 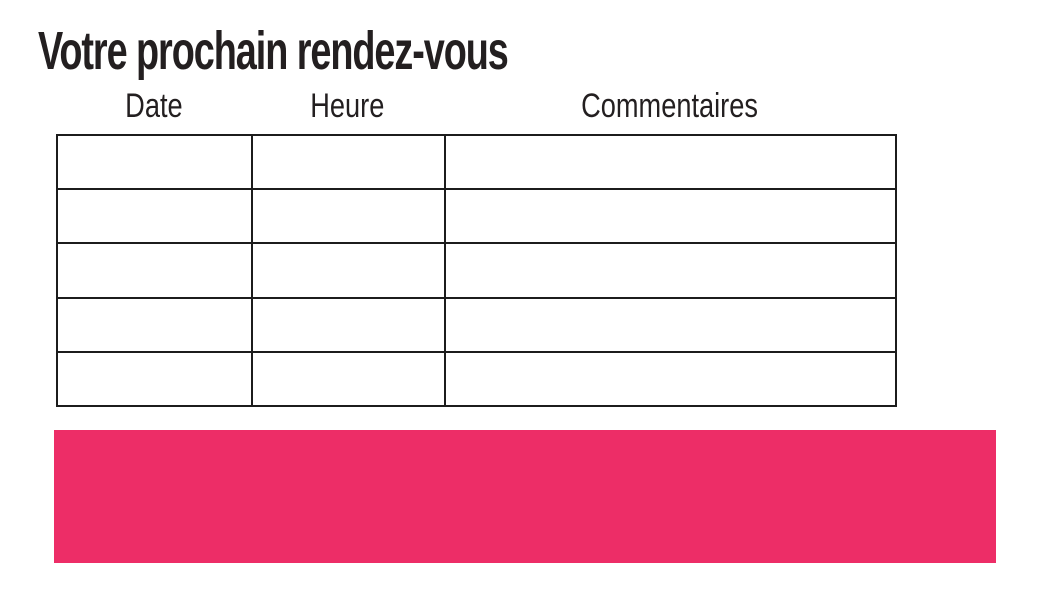 I want to click on column-header-heure: Heure, so click(x=347, y=106).